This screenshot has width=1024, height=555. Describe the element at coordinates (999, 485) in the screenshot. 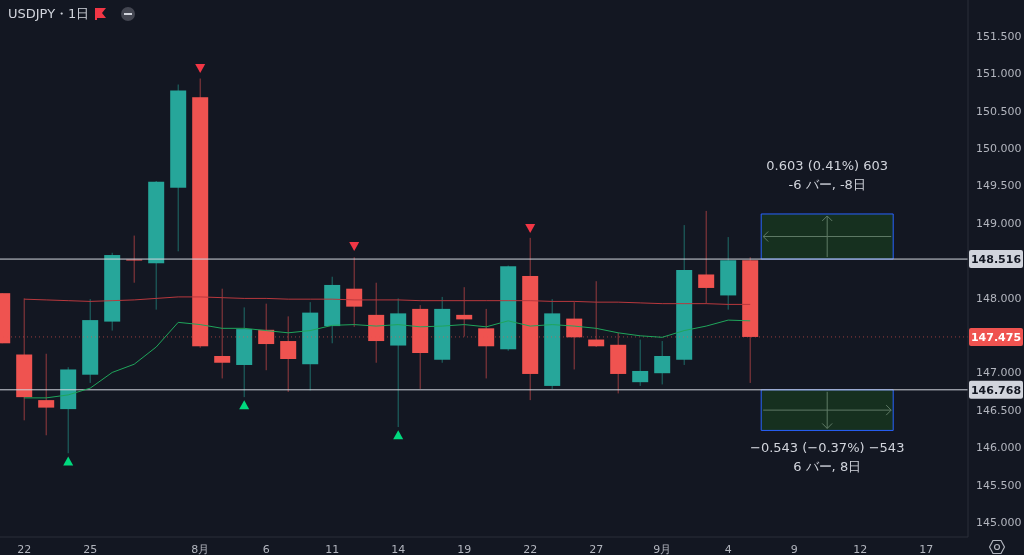

I see `y-tick-label: 145.500` at that location.